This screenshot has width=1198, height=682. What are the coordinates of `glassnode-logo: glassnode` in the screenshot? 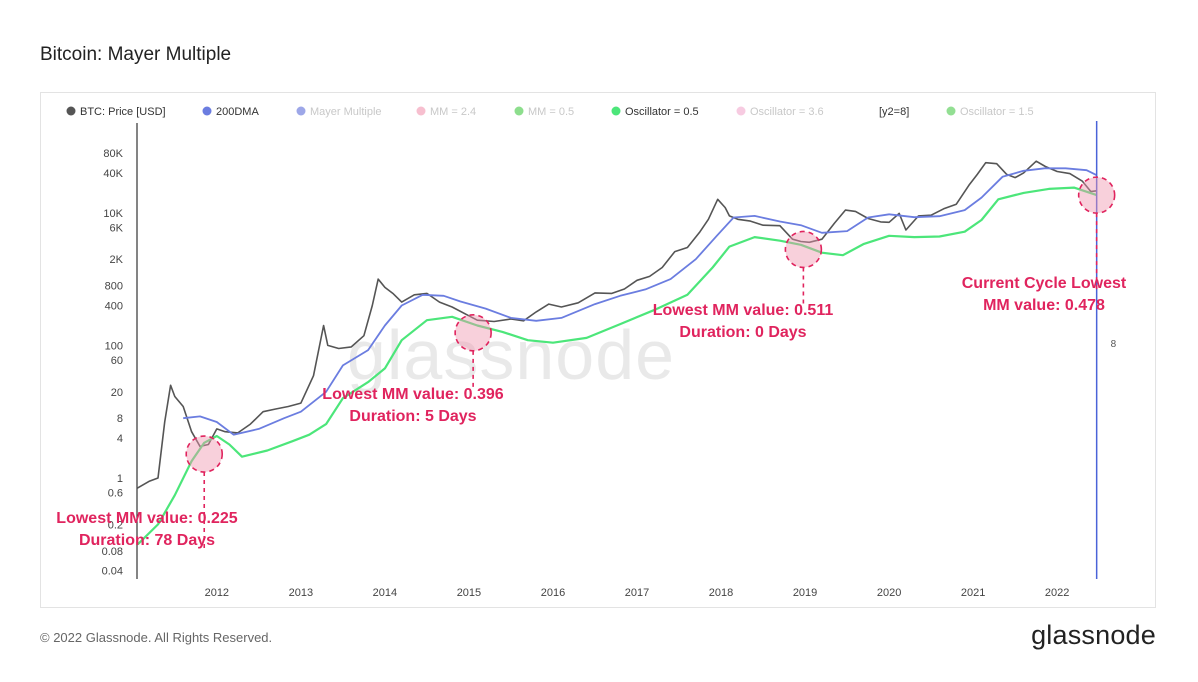 It's located at (1093, 635).